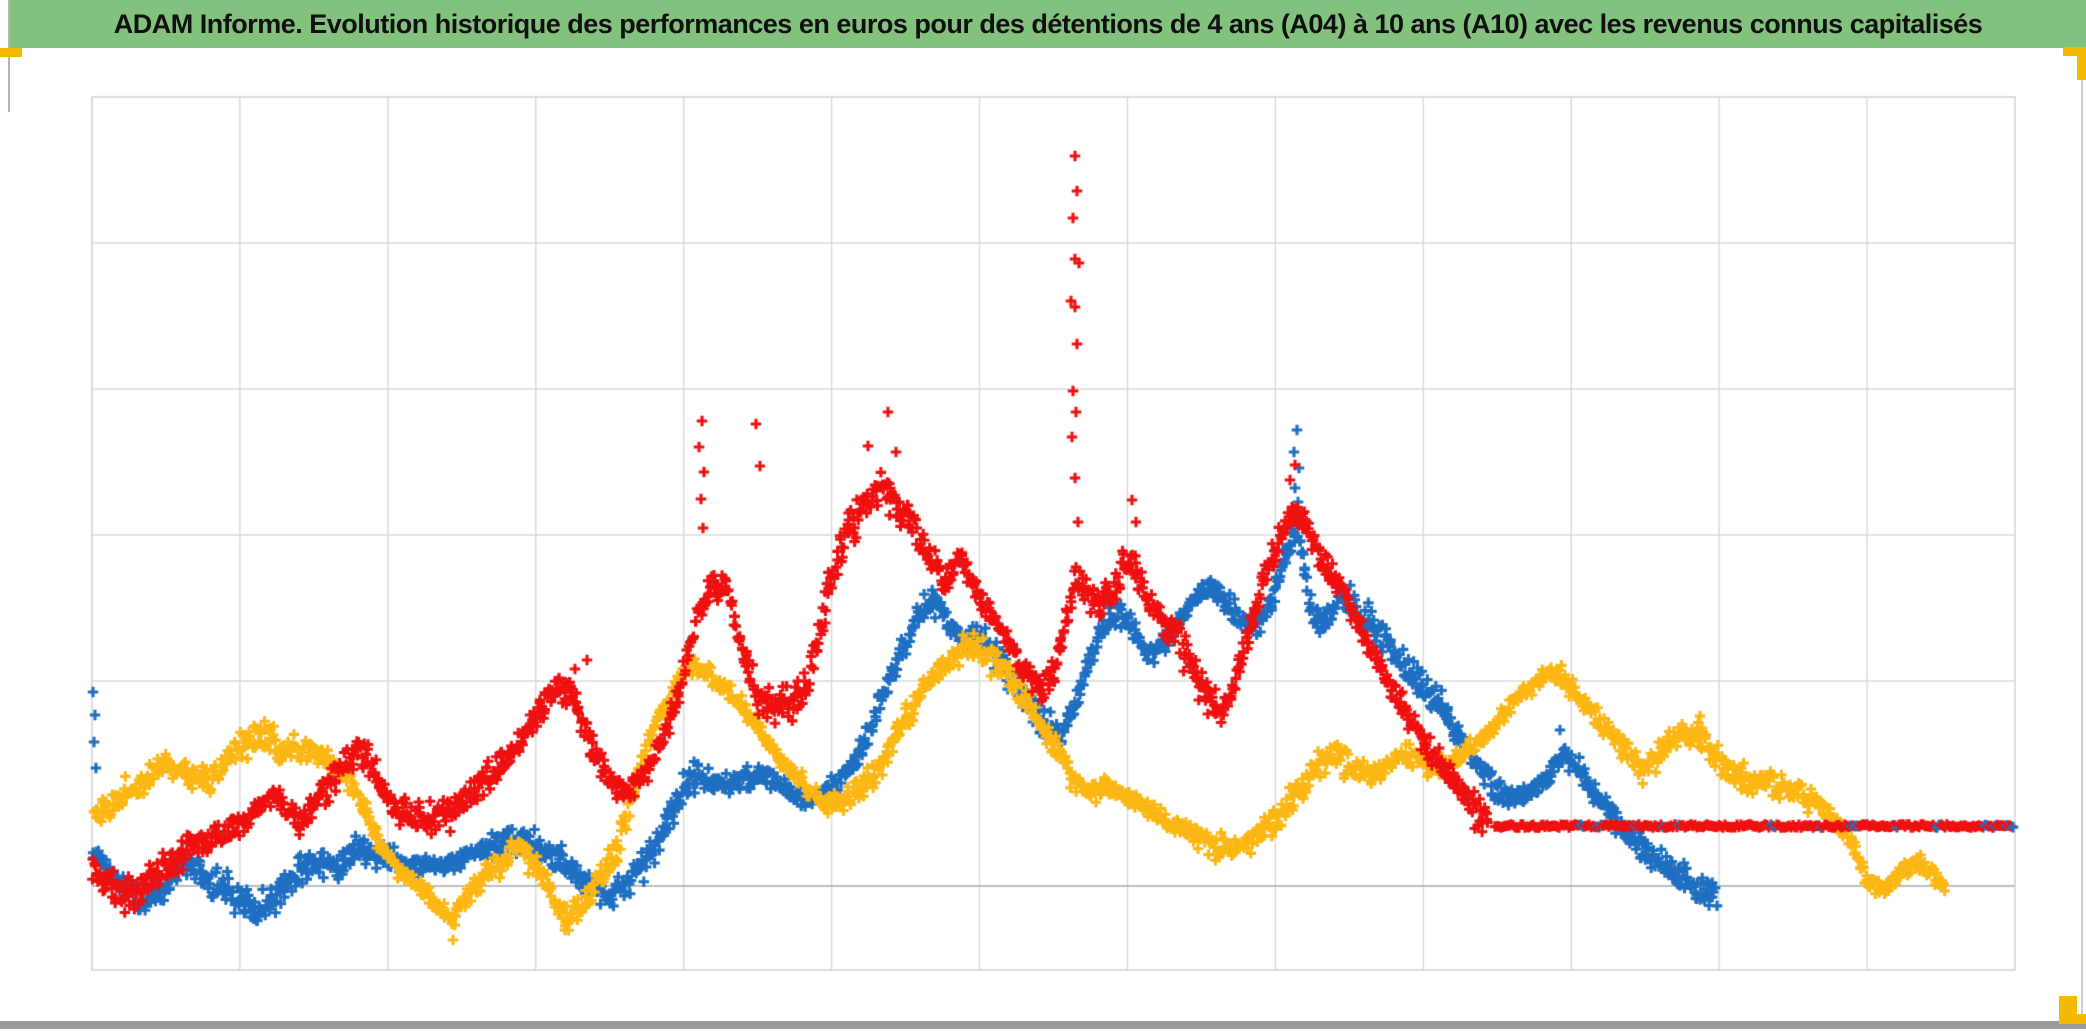 This screenshot has width=2086, height=1031. Describe the element at coordinates (2081, 63) in the screenshot. I see `capture-corner-top-right-v-icon` at that location.